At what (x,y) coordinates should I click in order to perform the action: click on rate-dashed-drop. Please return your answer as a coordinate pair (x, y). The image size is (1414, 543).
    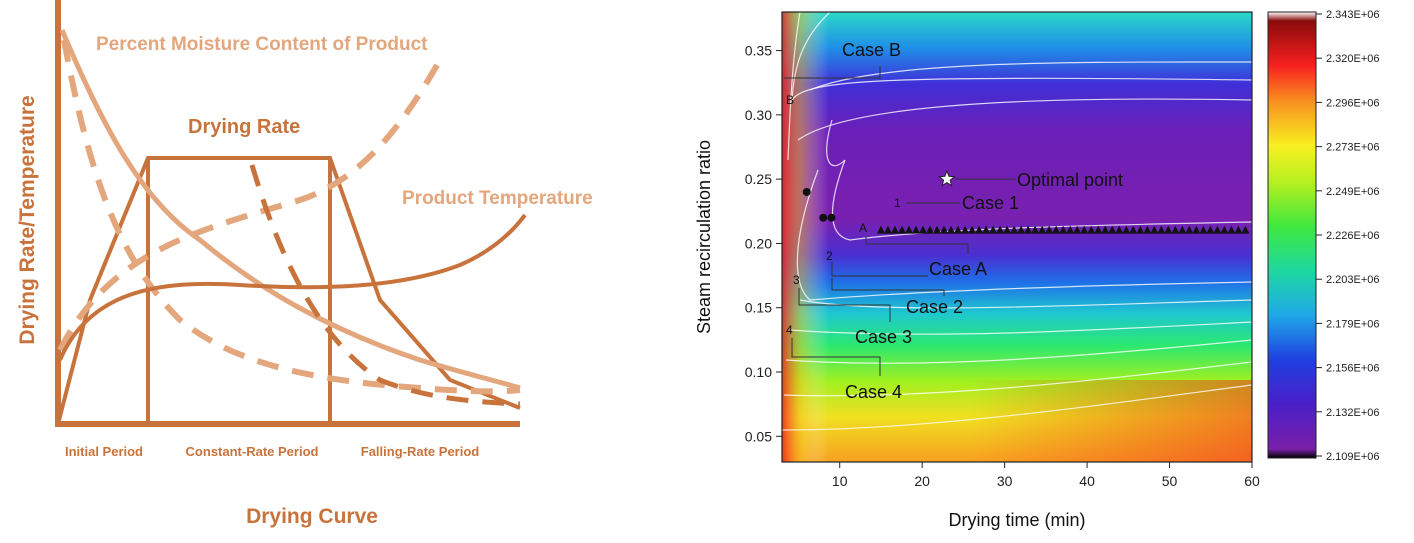
    Looking at the image, I should click on (385, 285).